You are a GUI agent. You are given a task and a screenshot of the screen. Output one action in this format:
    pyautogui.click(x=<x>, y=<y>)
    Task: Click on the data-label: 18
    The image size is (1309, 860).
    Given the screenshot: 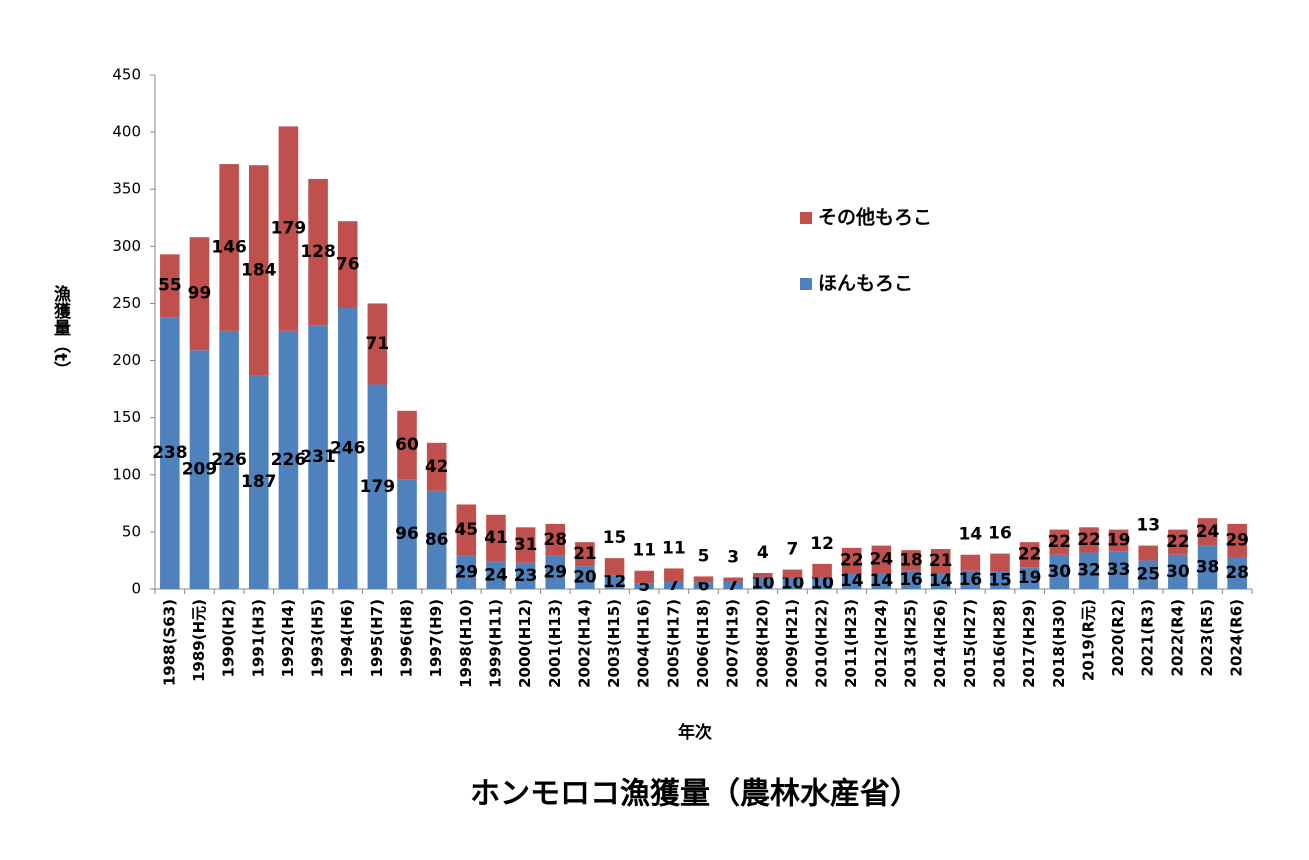 What is the action you would take?
    pyautogui.click(x=911, y=560)
    